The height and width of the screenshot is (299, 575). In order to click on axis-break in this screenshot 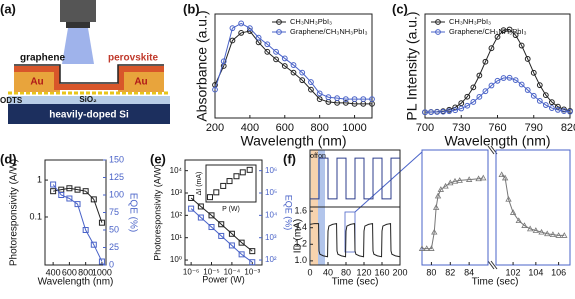, I will do `click(491, 150)`.